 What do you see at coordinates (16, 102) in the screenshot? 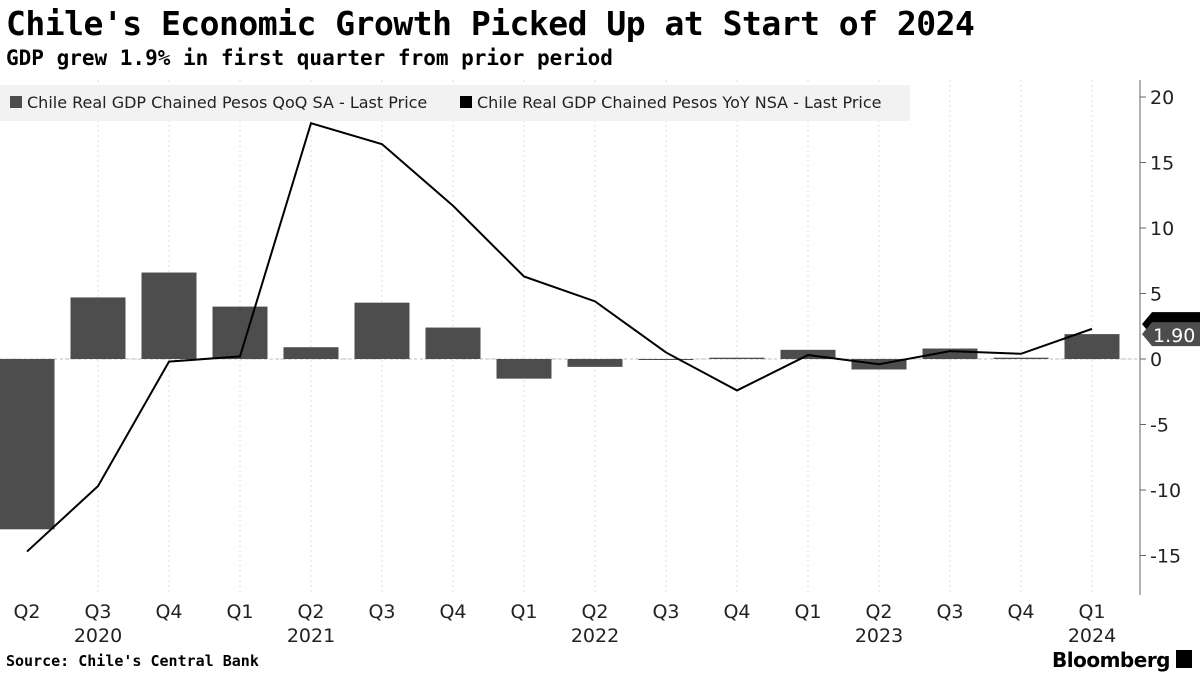
I see `legend-swatch-bar` at bounding box center [16, 102].